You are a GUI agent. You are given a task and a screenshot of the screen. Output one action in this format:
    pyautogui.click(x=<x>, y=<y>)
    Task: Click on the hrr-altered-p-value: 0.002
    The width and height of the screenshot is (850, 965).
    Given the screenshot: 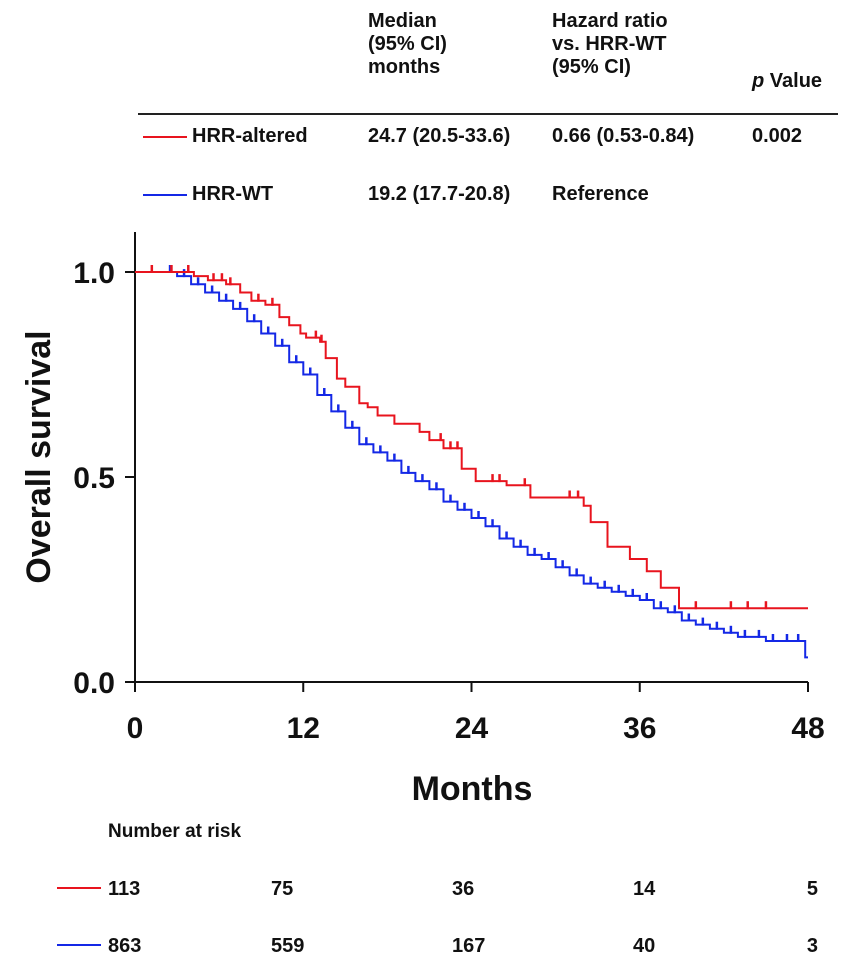 What is the action you would take?
    pyautogui.click(x=777, y=136)
    